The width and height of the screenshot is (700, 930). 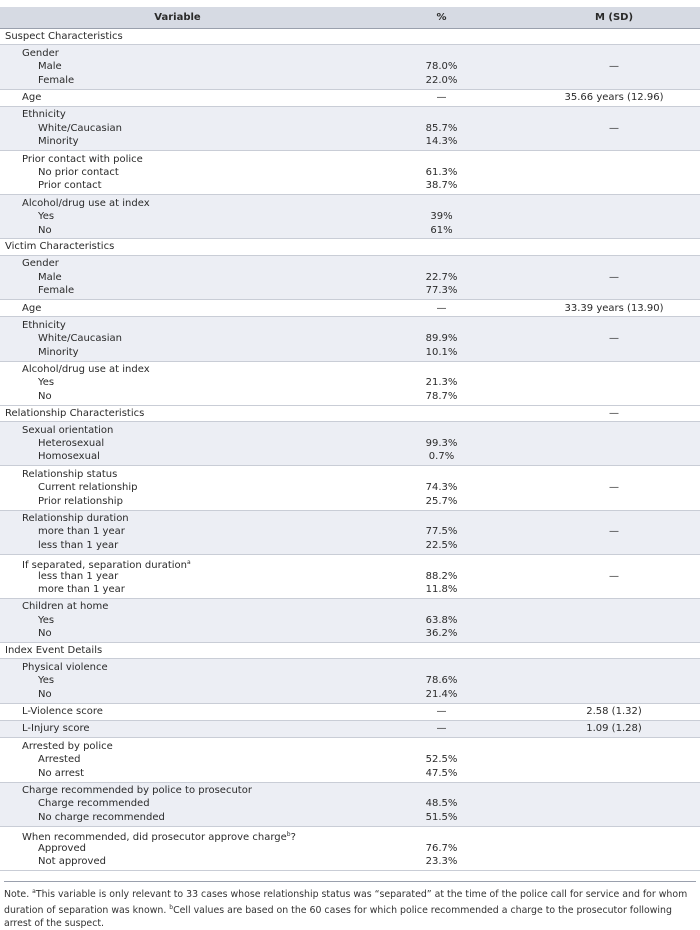 What do you see at coordinates (65, 667) in the screenshot?
I see `variable-label: Physical violence` at bounding box center [65, 667].